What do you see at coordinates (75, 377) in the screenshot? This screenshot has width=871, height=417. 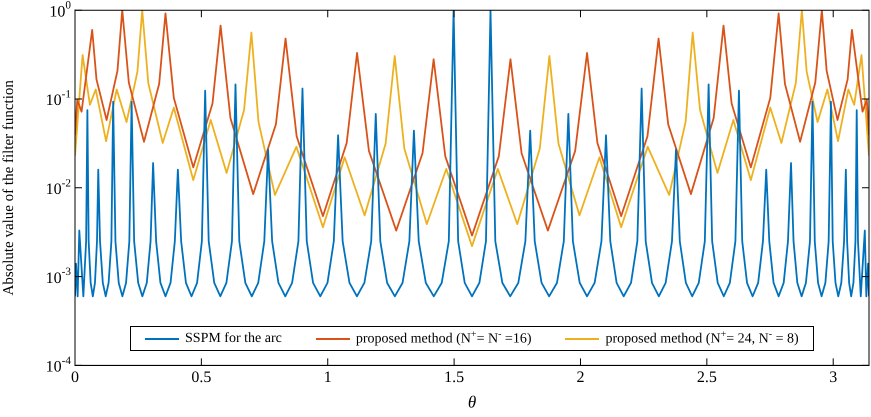 I see `x-tick-label: 0` at bounding box center [75, 377].